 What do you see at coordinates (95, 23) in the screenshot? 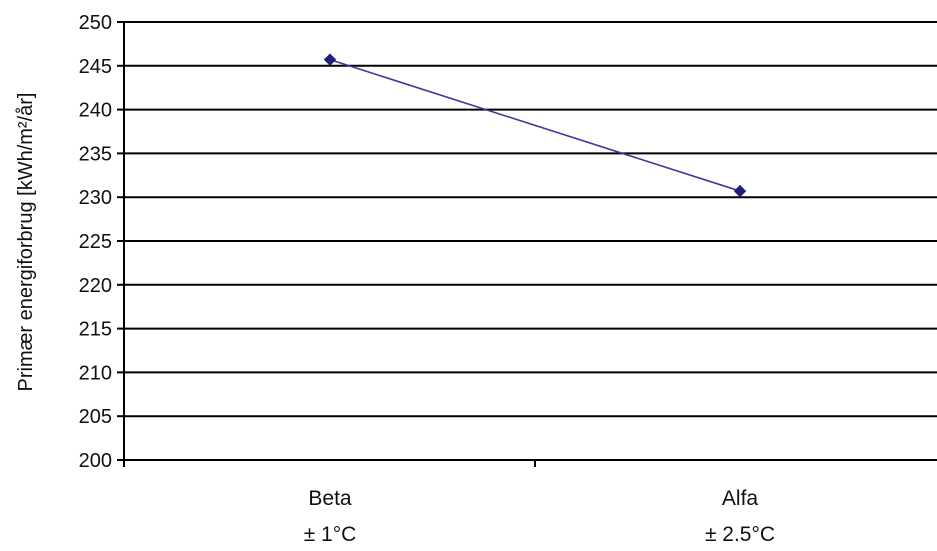
I see `y-tick-label: 250` at bounding box center [95, 23].